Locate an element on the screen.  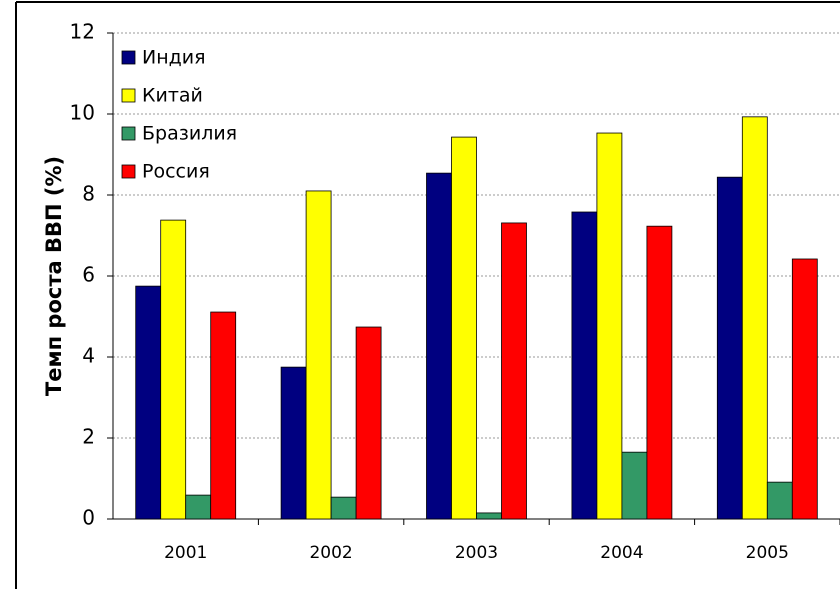
y-tick-label: 4 is located at coordinates (88, 356).